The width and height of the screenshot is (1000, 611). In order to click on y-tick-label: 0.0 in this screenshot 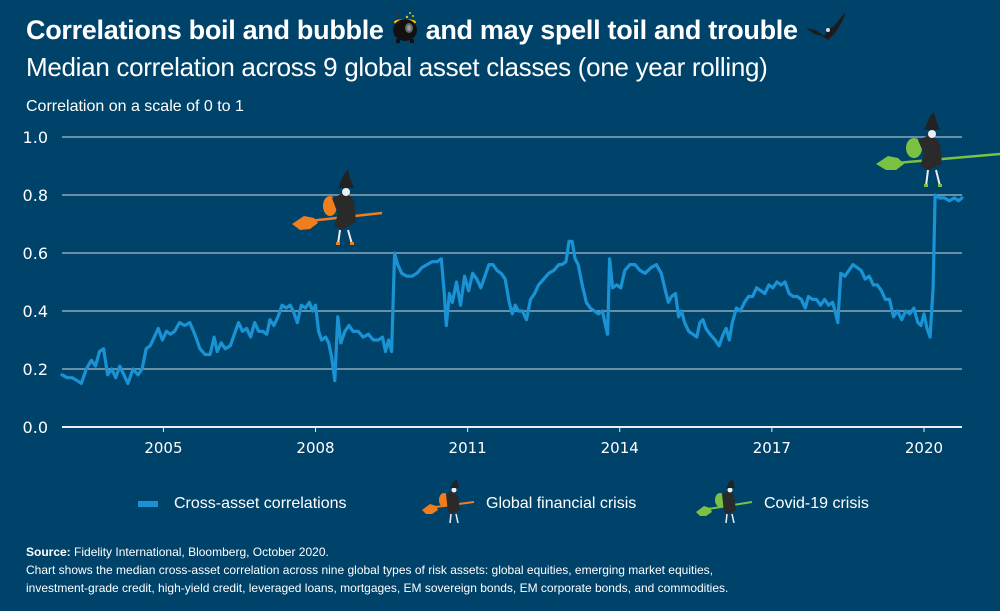, I will do `click(35, 427)`.